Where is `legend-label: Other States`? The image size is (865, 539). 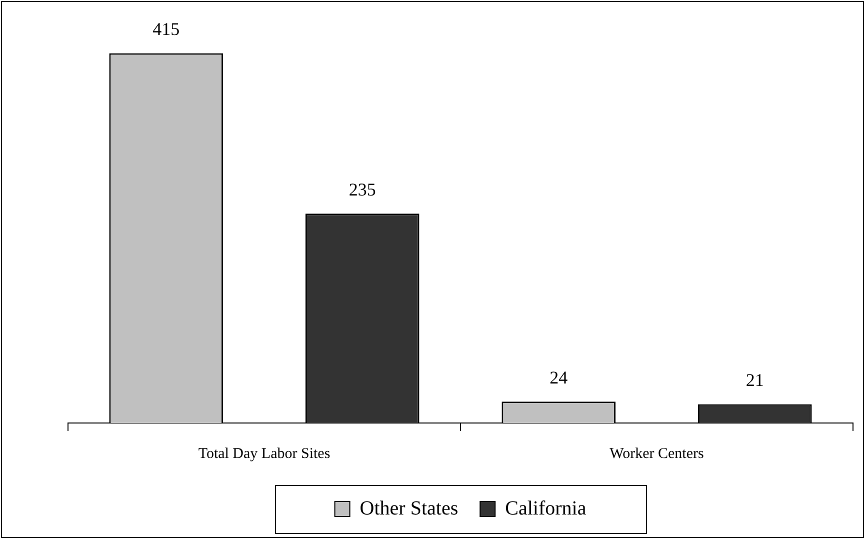
legend-label: Other States is located at coordinates (409, 508).